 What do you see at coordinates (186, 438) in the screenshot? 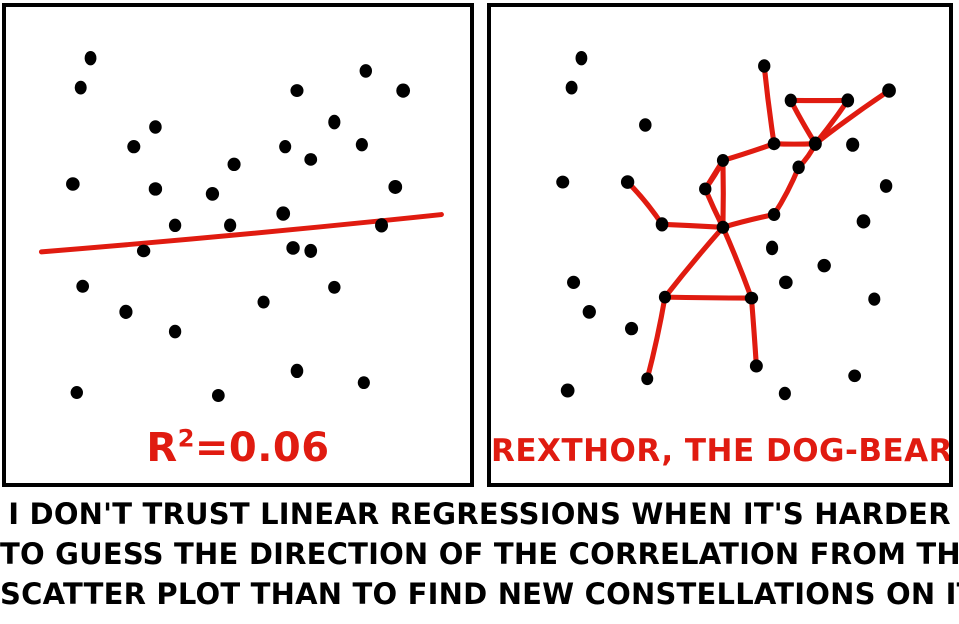
I see `r-squared-superscript: 2` at bounding box center [186, 438].